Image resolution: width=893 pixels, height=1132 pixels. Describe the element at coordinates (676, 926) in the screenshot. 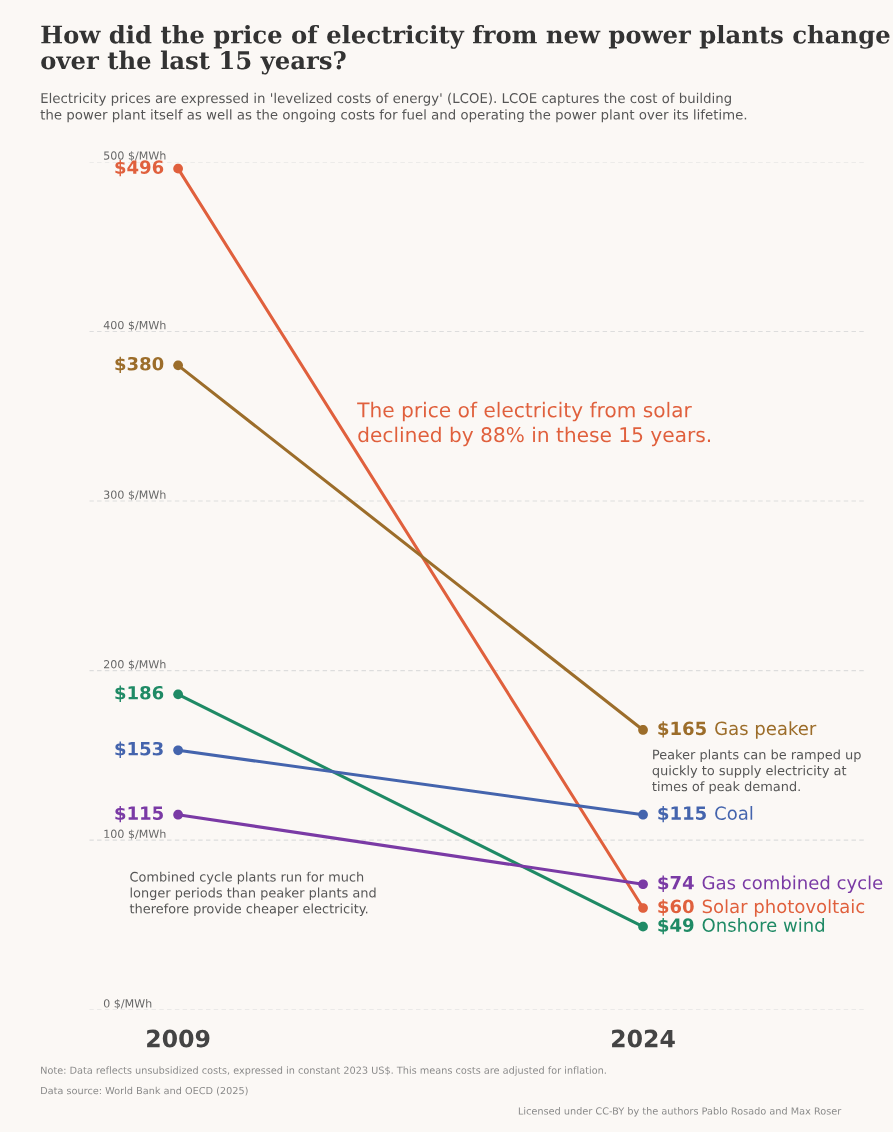

I see `data-label: $49` at that location.